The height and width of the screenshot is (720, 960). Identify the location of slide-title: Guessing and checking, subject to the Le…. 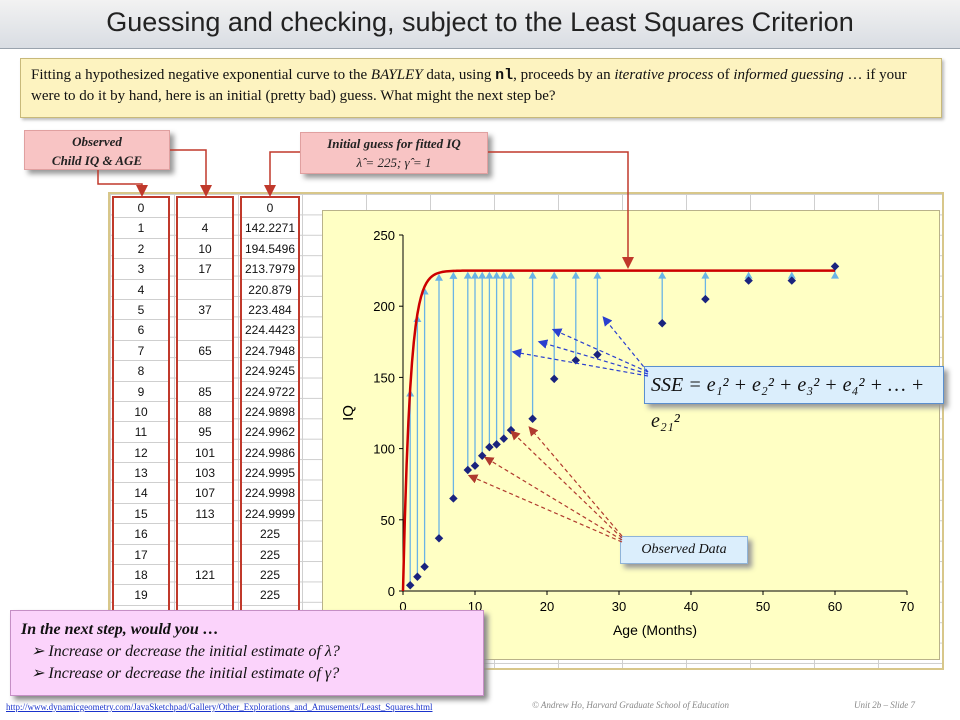
(480, 22).